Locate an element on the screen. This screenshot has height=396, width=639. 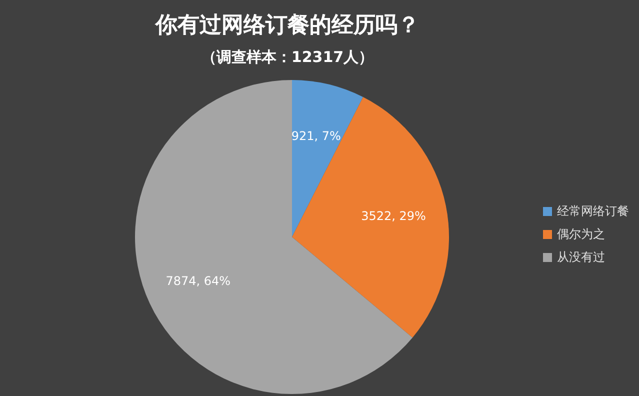
legend-label: 经常网络订餐 is located at coordinates (593, 211).